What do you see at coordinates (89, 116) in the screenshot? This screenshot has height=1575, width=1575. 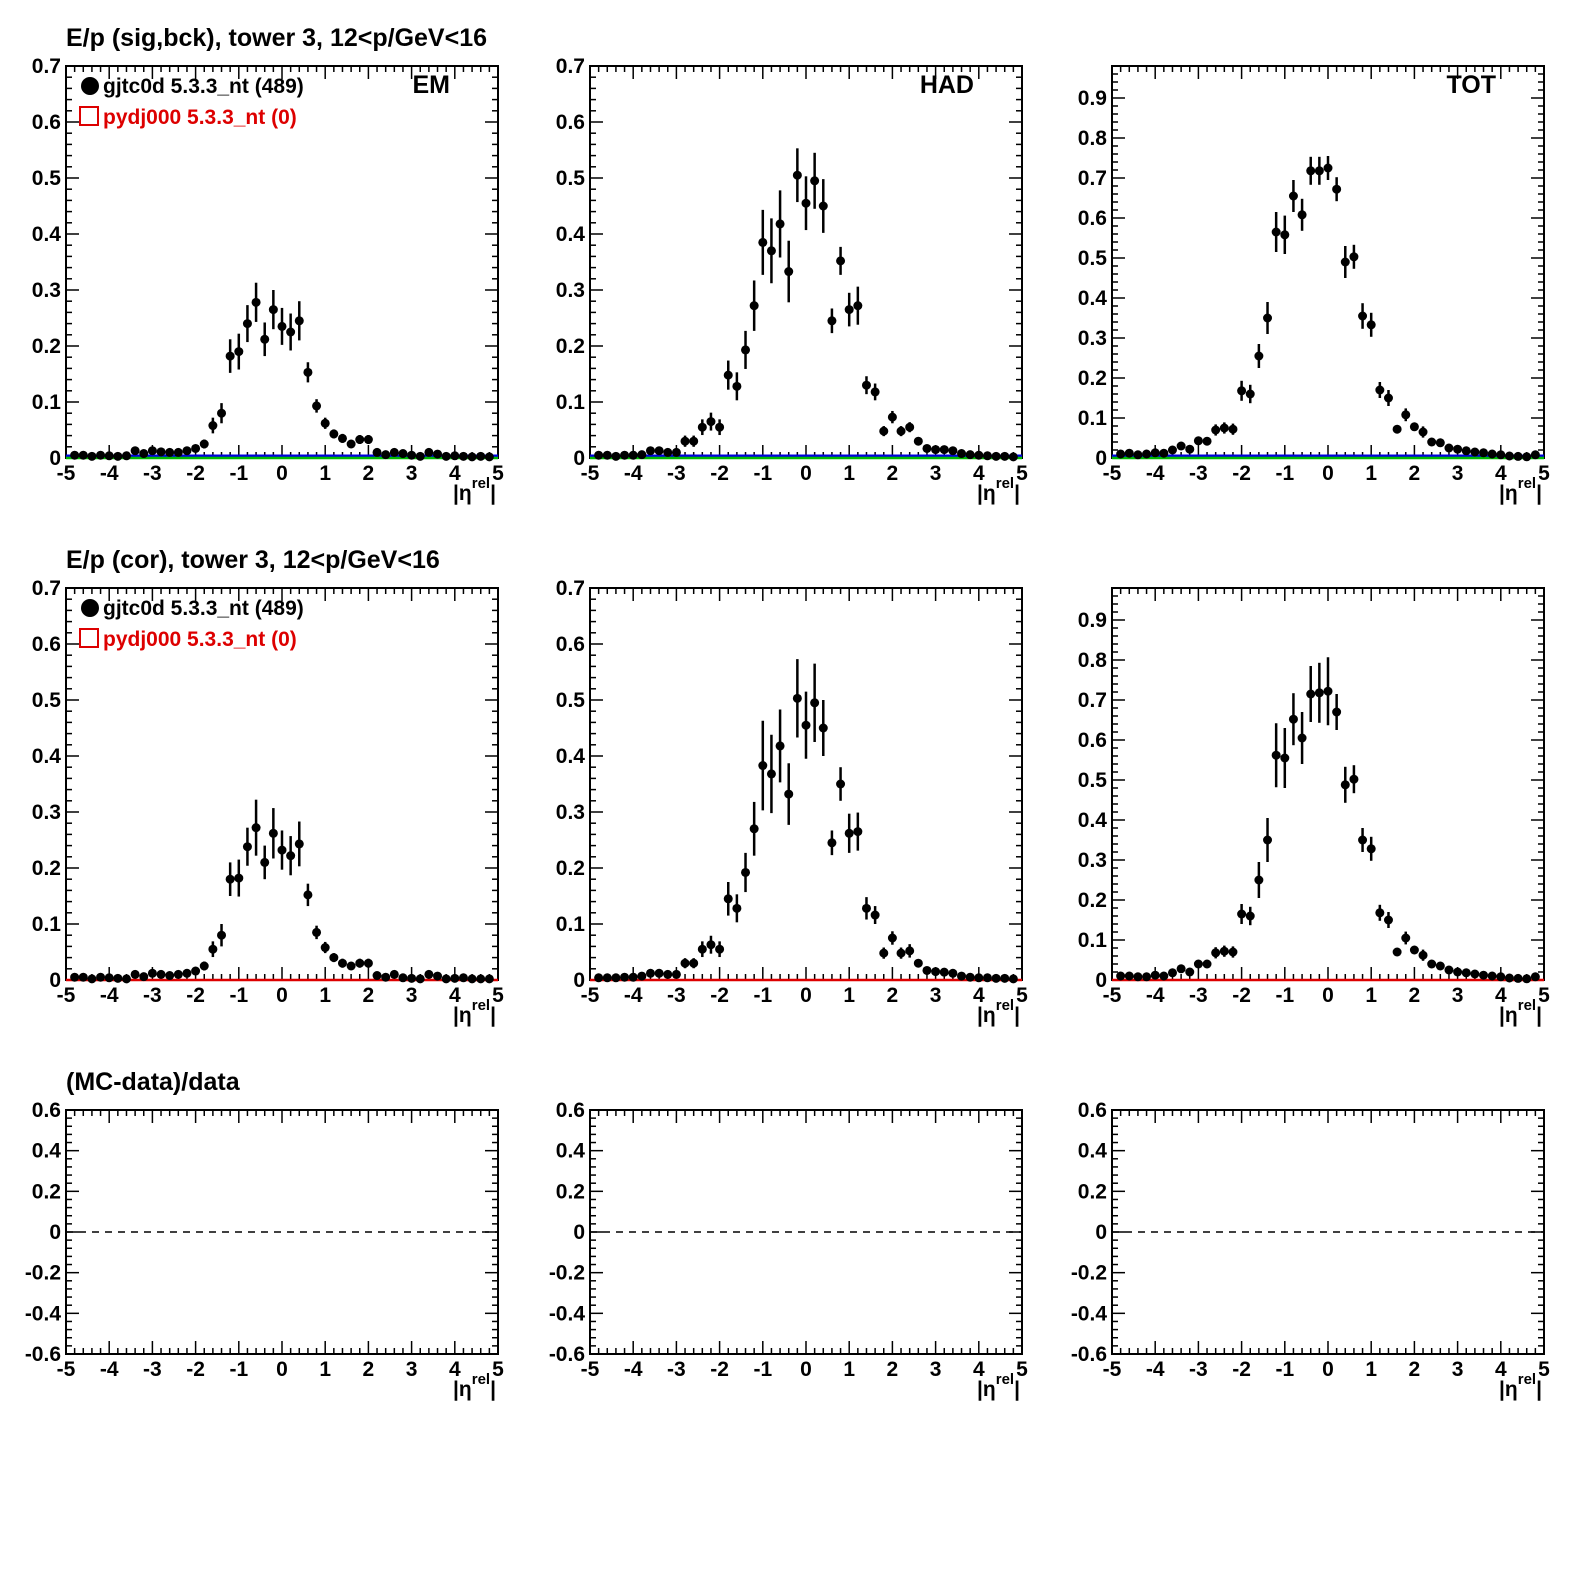 I see `legend-marker-bck` at bounding box center [89, 116].